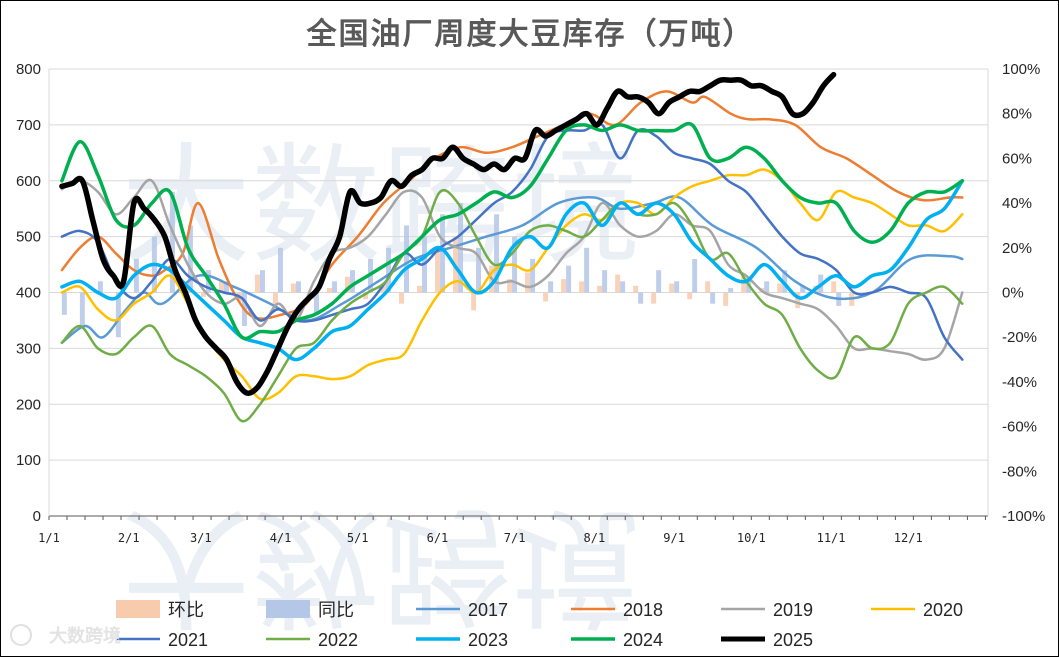 The image size is (1059, 657). Describe the element at coordinates (28, 460) in the screenshot. I see `y-tick-label: 100` at that location.